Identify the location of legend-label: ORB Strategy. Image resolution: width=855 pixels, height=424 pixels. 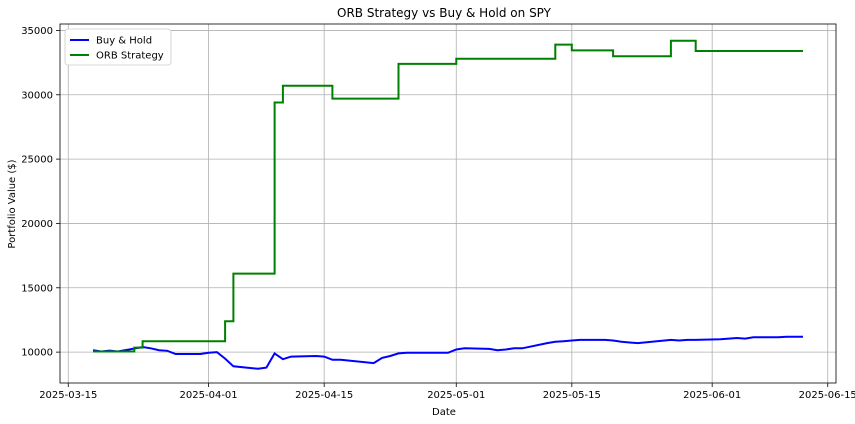
(130, 56).